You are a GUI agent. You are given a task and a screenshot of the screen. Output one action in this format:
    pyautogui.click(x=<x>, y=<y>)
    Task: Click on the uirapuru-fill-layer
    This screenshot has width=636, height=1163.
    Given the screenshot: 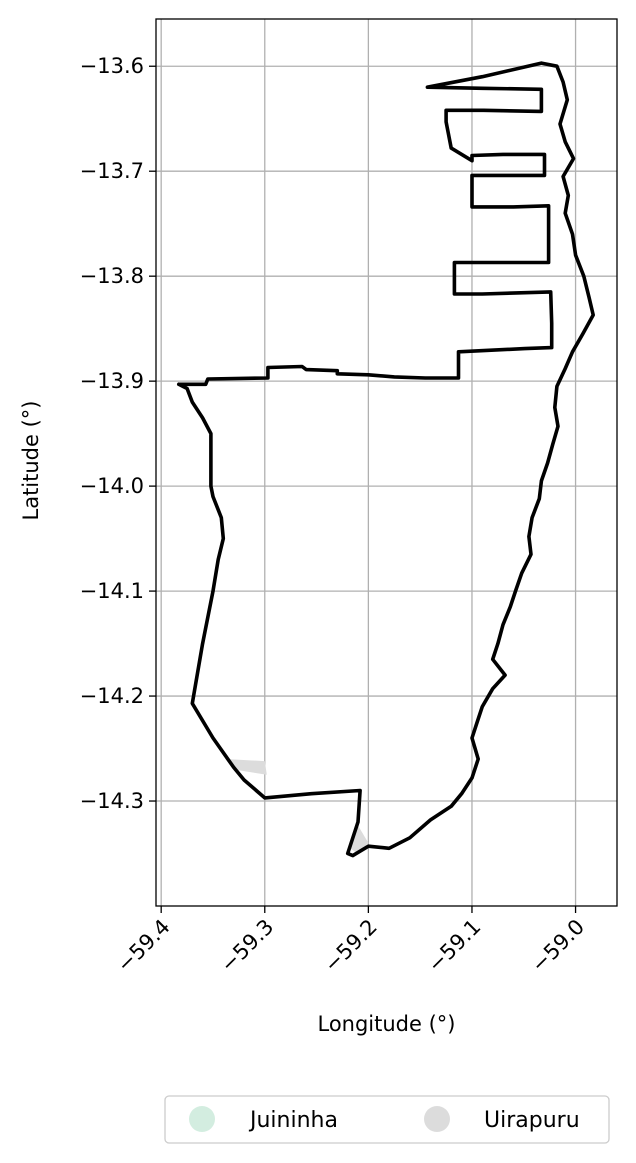 What is the action you would take?
    pyautogui.click(x=297, y=806)
    